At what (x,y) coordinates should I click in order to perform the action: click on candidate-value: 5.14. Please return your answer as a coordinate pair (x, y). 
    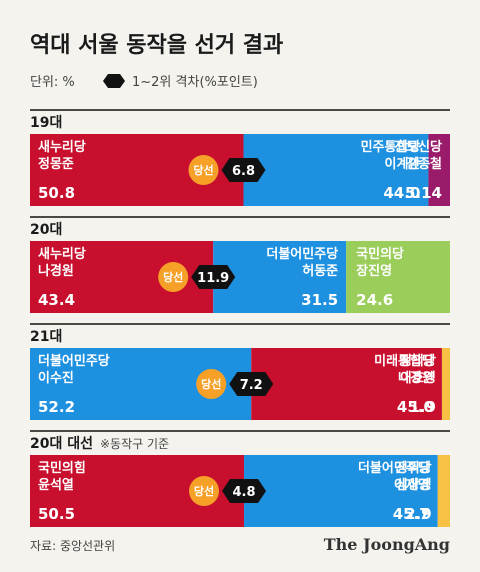
    Looking at the image, I should click on (423, 193).